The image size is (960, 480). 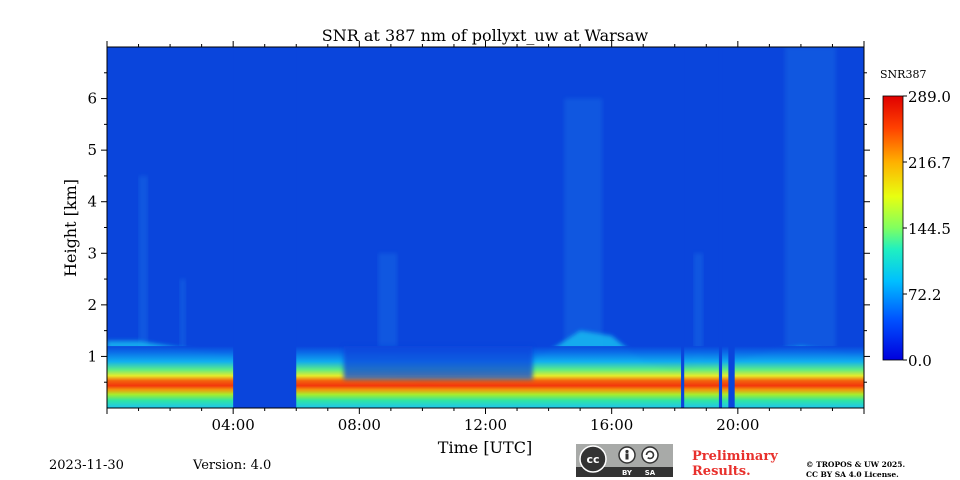 I want to click on cc-text: cc, so click(x=592, y=459).